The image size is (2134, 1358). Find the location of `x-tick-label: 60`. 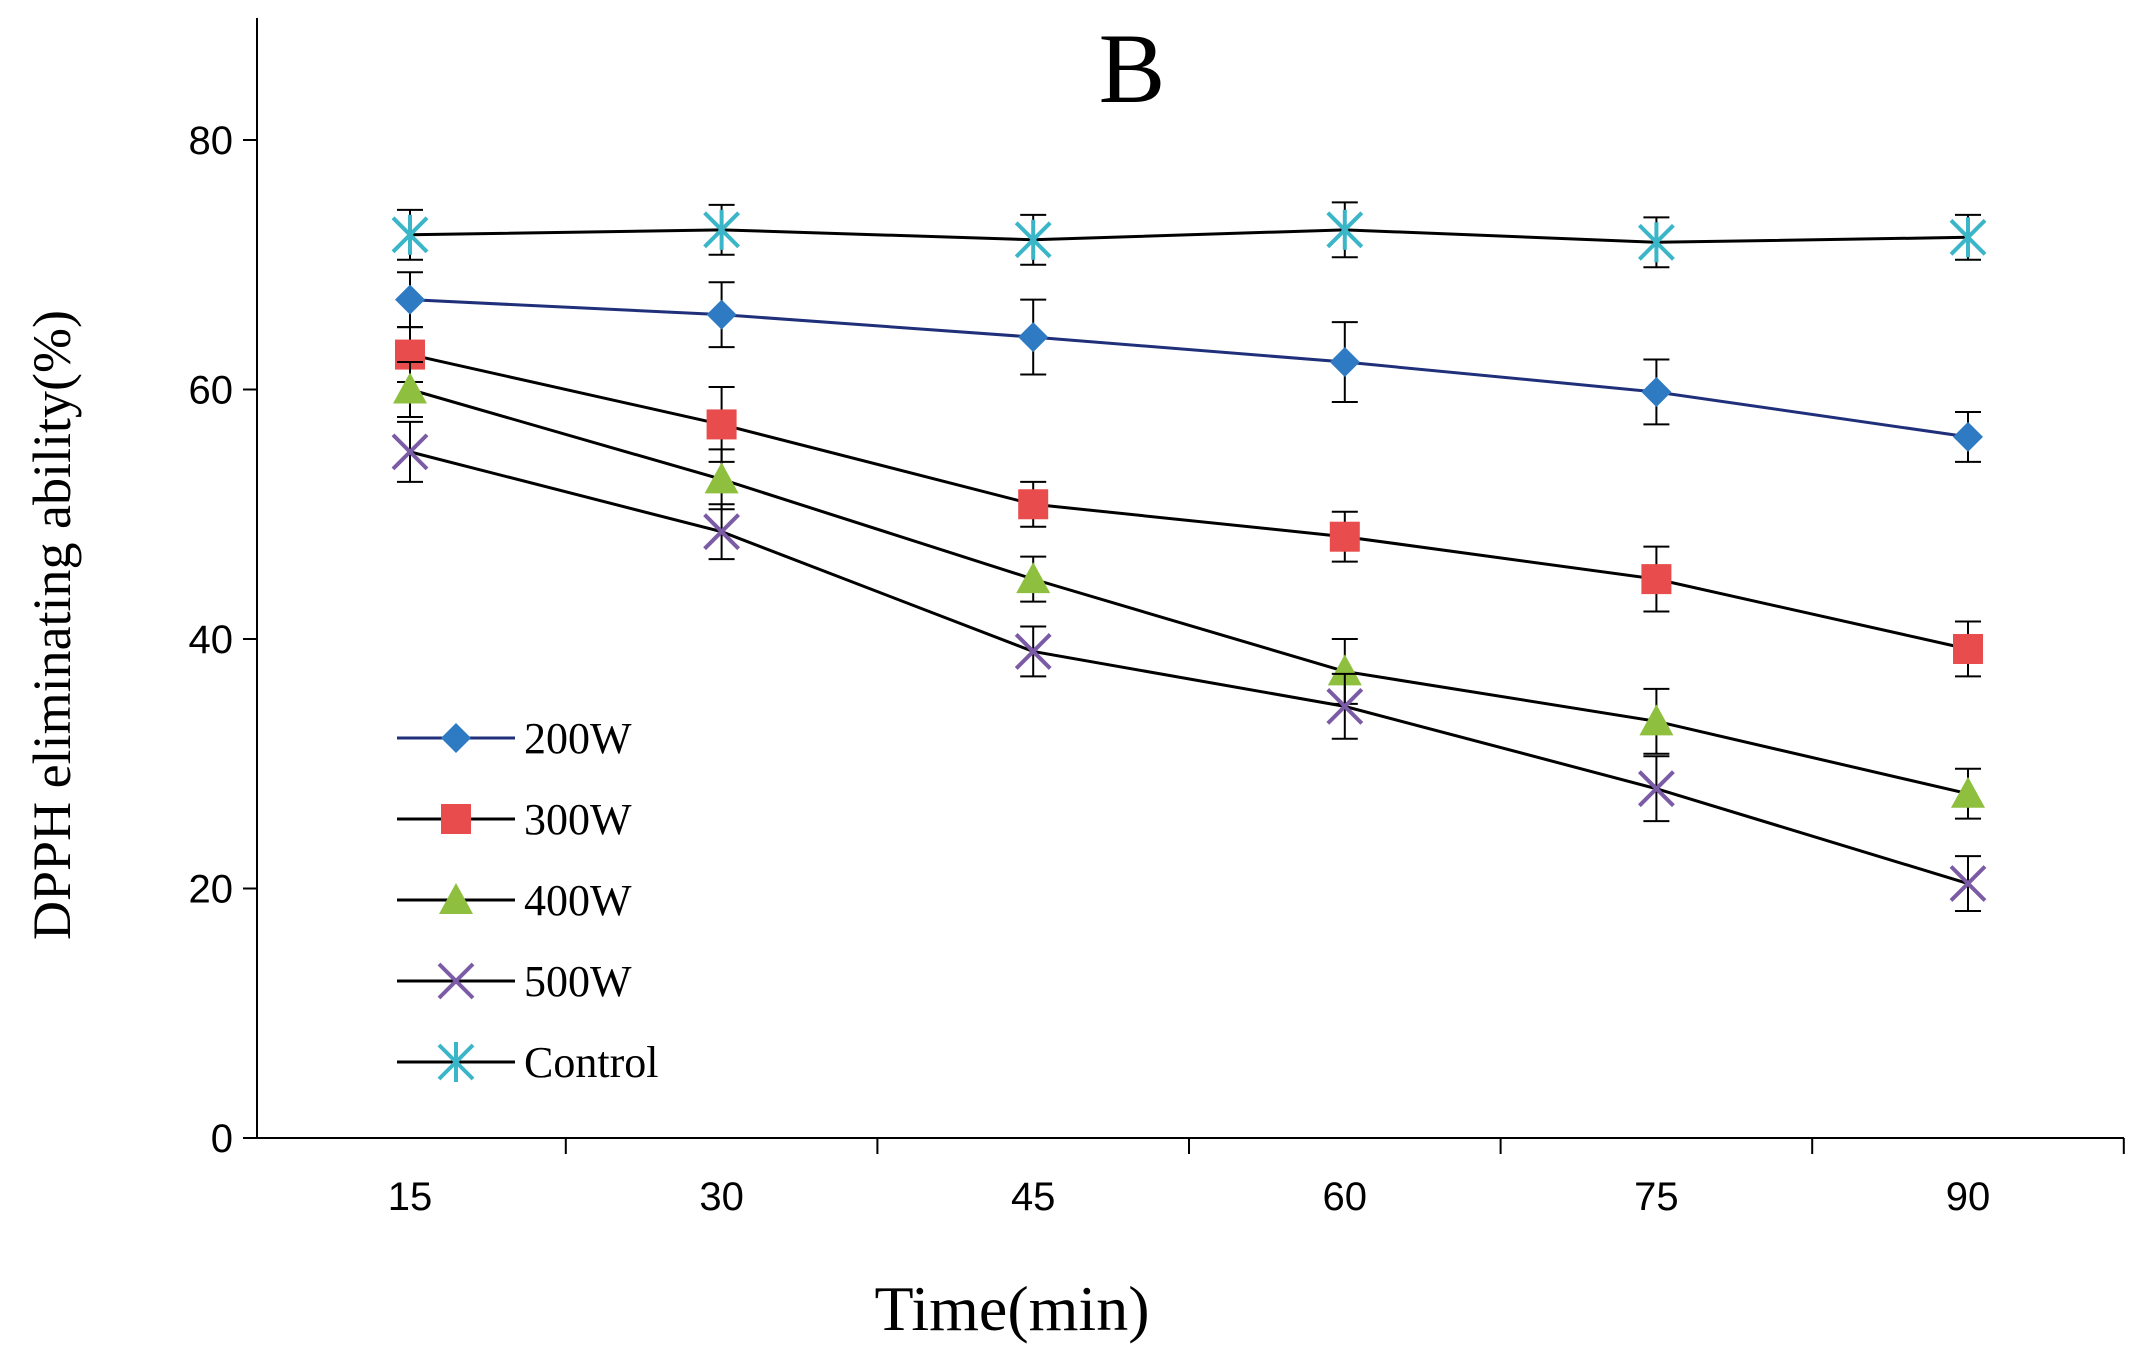

x-tick-label: 60 is located at coordinates (1345, 1197).